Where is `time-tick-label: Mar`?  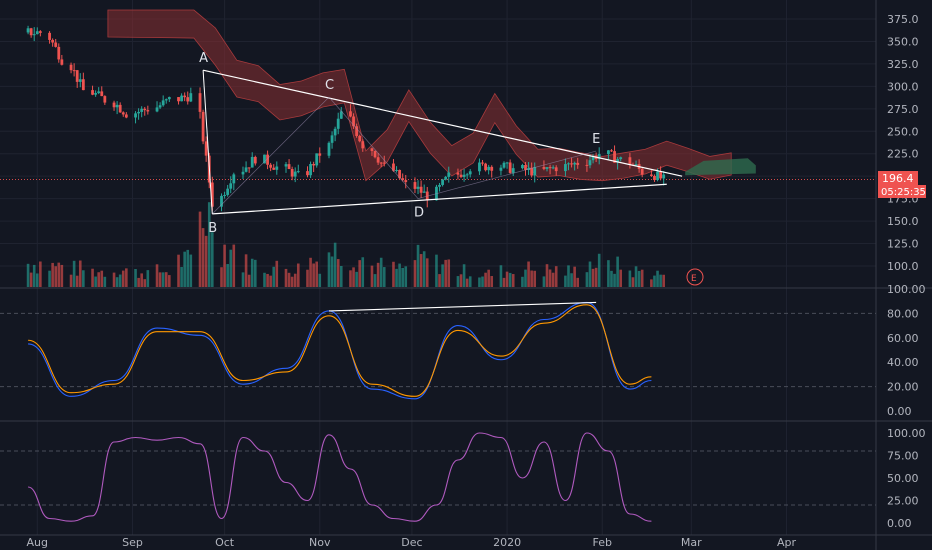
time-tick-label: Mar is located at coordinates (691, 542).